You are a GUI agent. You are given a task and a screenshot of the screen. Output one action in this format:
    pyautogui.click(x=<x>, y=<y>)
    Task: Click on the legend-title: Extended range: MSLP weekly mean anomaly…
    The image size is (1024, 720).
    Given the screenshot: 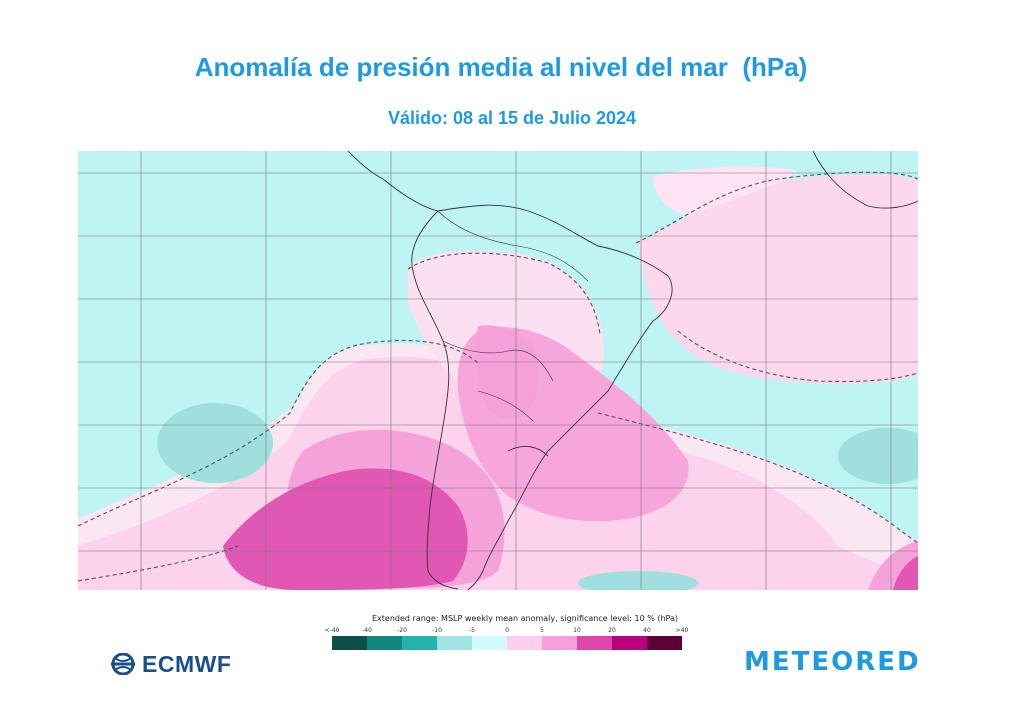 What is the action you would take?
    pyautogui.click(x=525, y=618)
    